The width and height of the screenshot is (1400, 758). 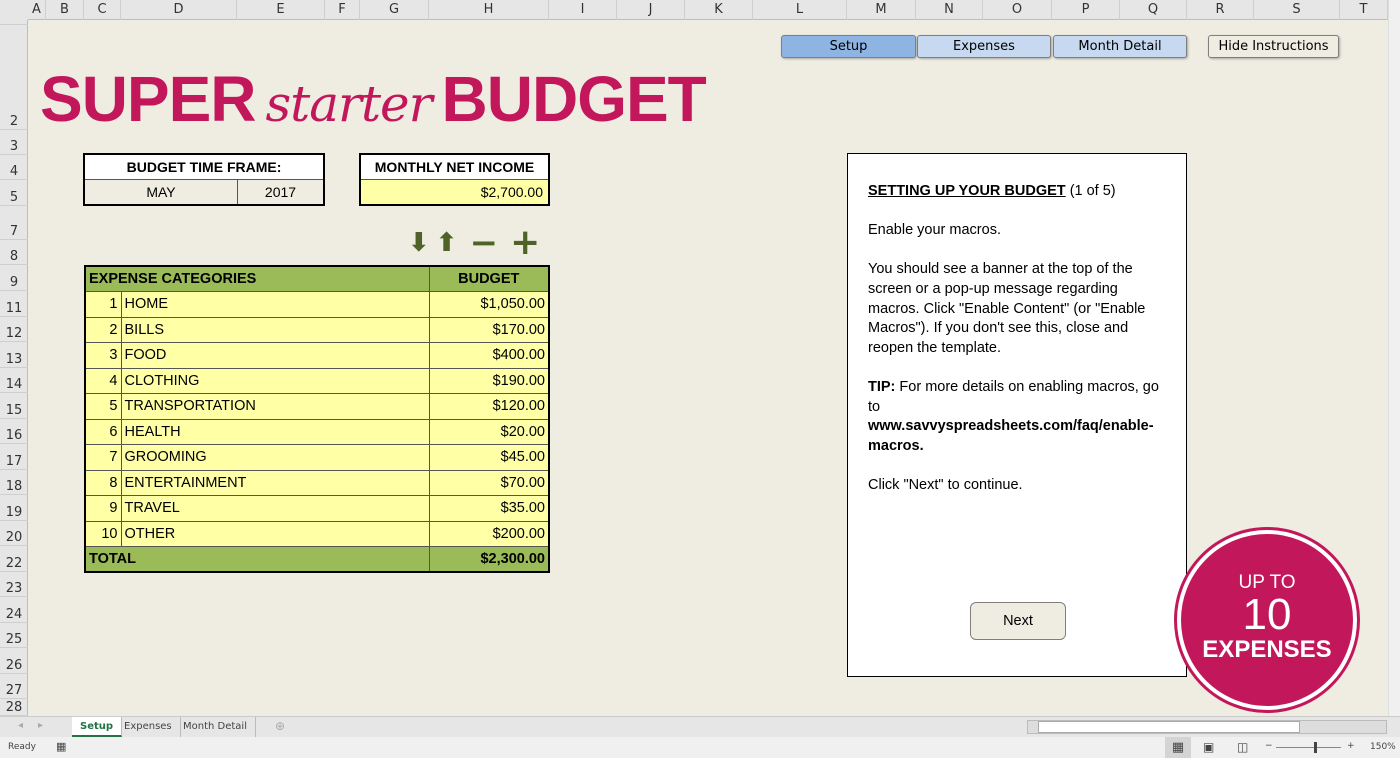 I want to click on zoom-out-icon: −, so click(x=1269, y=746).